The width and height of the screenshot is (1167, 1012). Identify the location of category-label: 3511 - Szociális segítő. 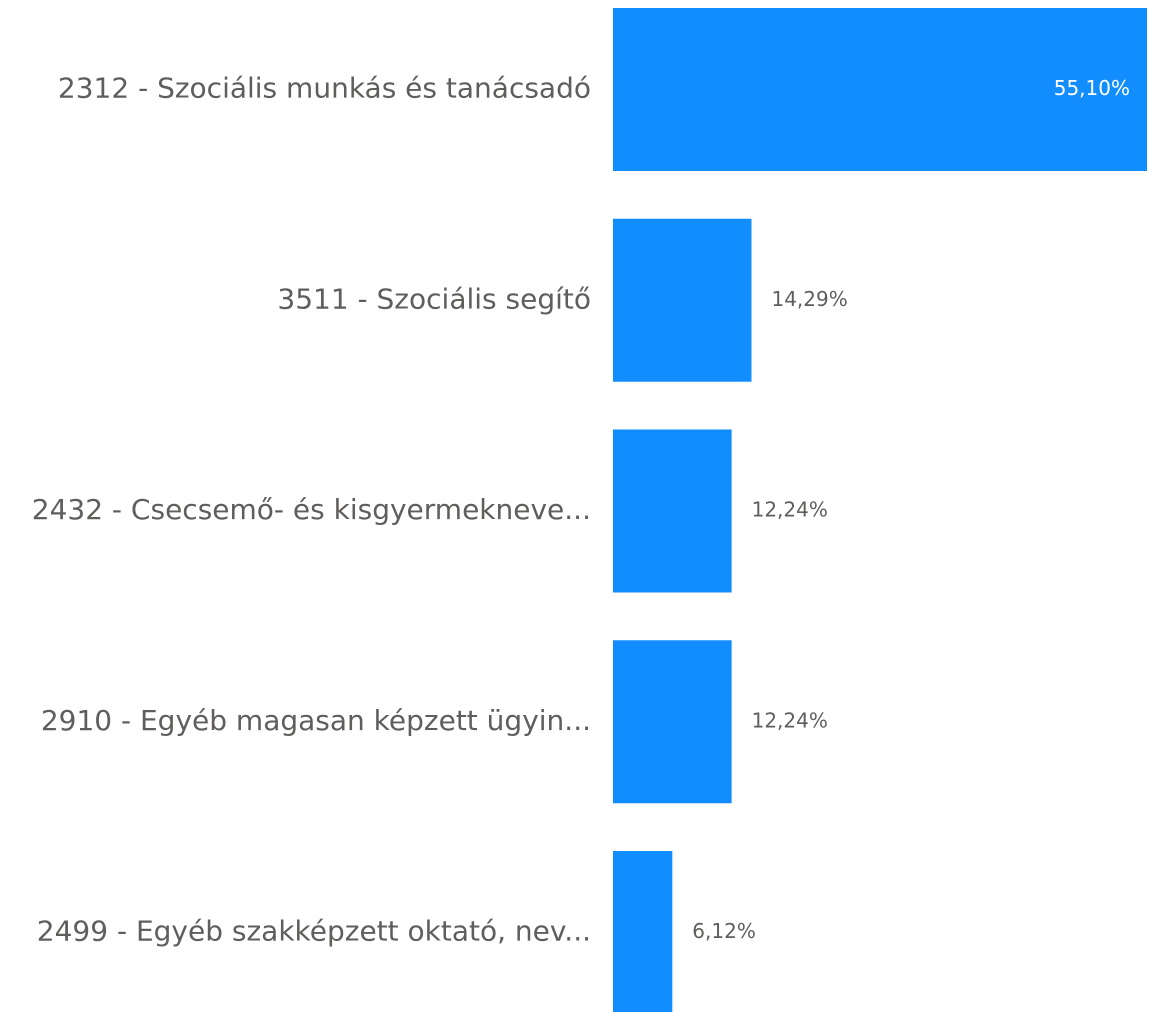
(434, 298).